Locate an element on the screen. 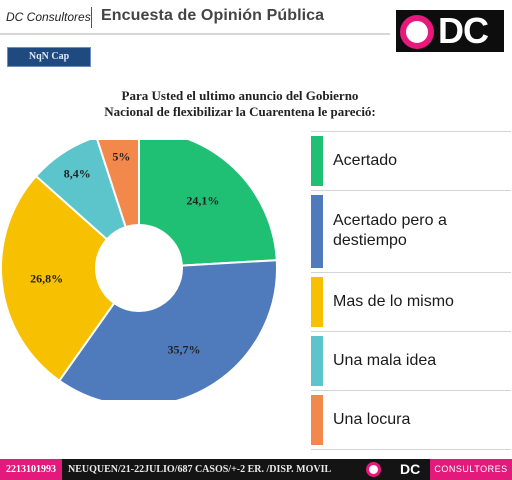  slice-locura is located at coordinates (118, 184).